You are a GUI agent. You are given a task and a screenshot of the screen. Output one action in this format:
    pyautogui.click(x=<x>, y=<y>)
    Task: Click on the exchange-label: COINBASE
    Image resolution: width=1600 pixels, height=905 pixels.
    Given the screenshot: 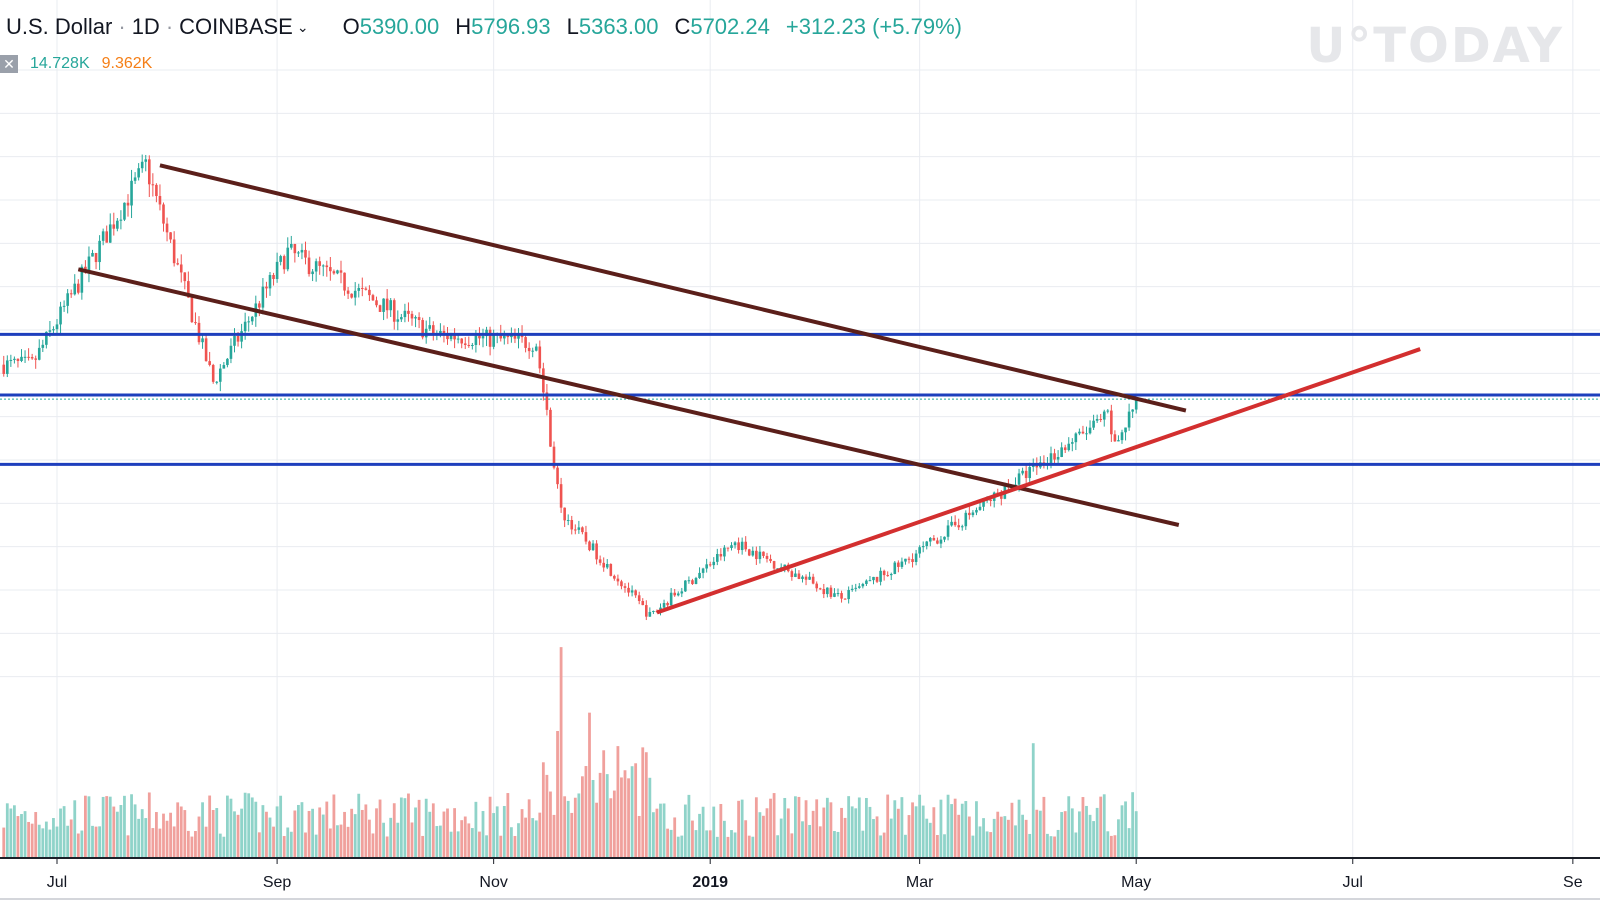 What is the action you would take?
    pyautogui.click(x=236, y=26)
    